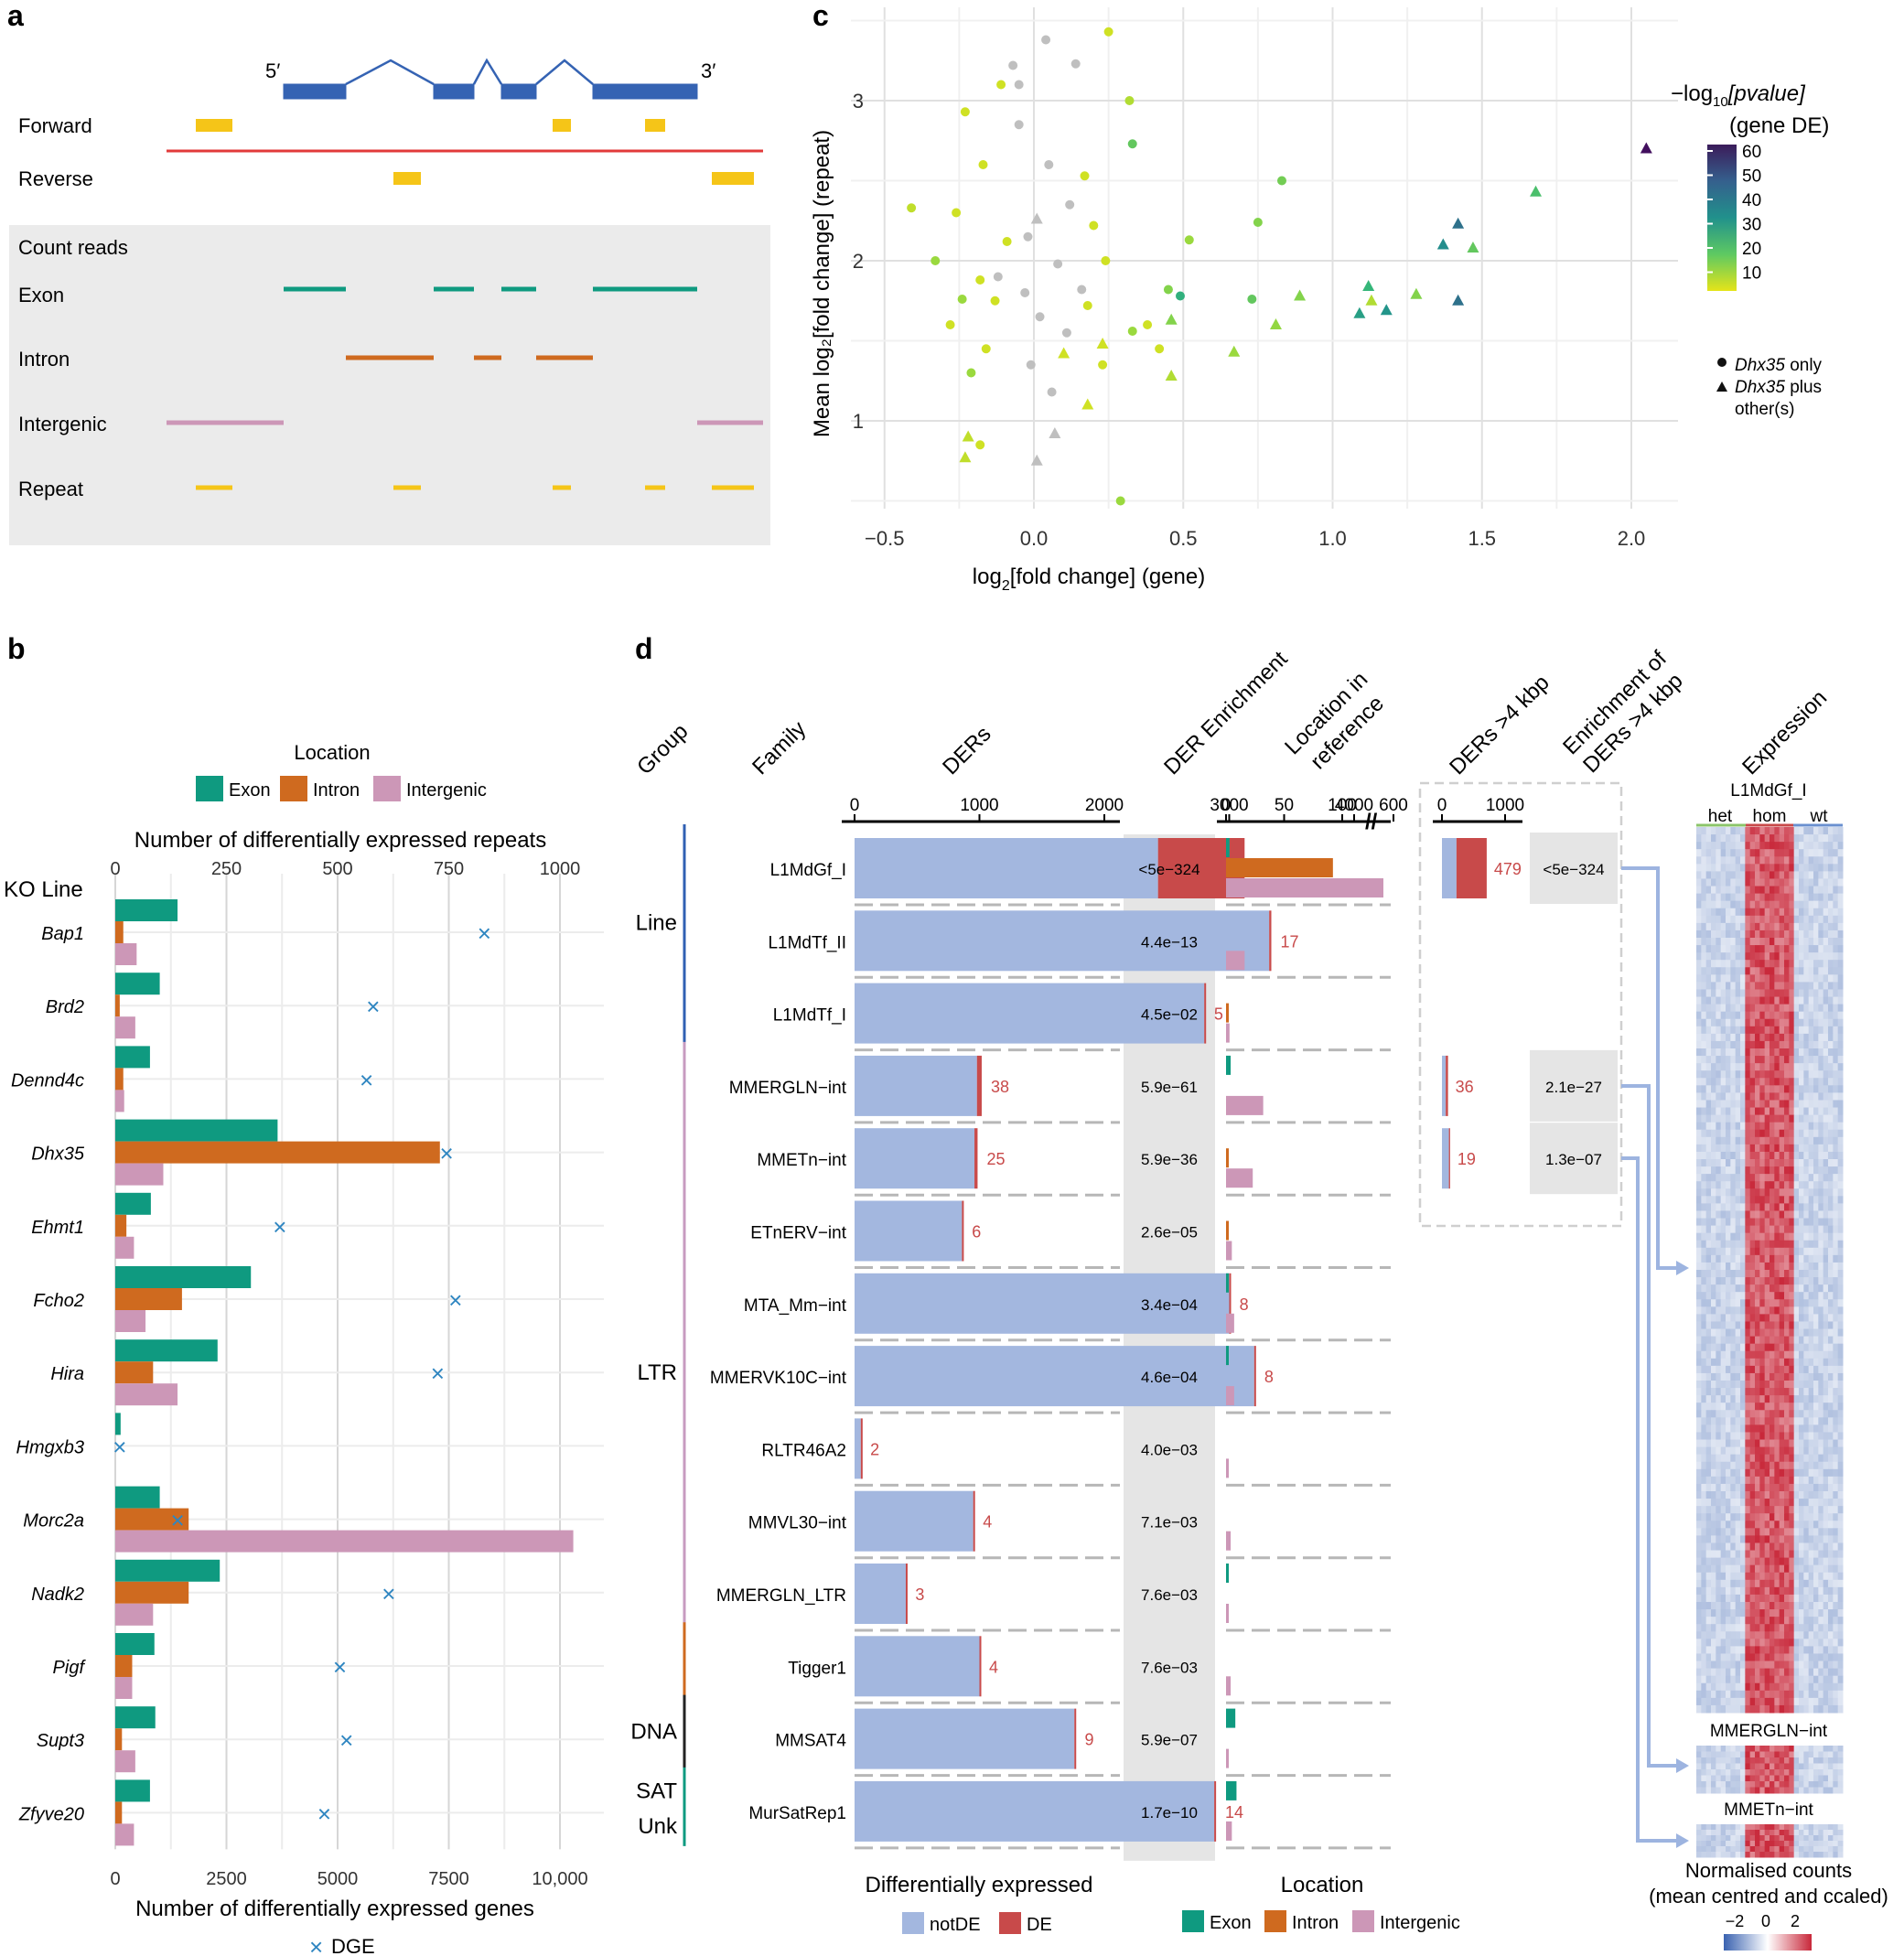  What do you see at coordinates (1160, 349) in the screenshot?
I see `c-point-circle` at bounding box center [1160, 349].